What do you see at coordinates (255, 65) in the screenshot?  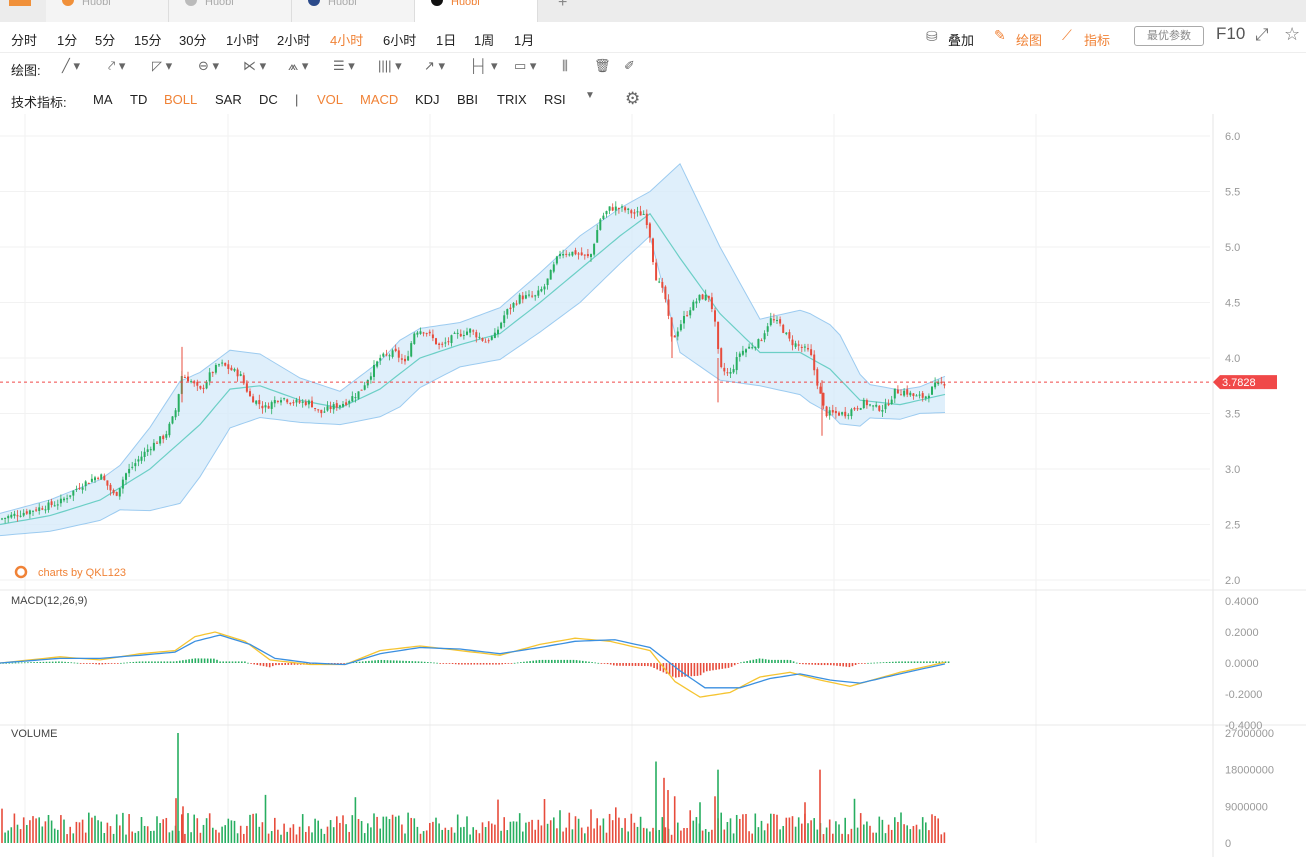 I see `fib-tool-icon: ⋉ ▾` at bounding box center [255, 65].